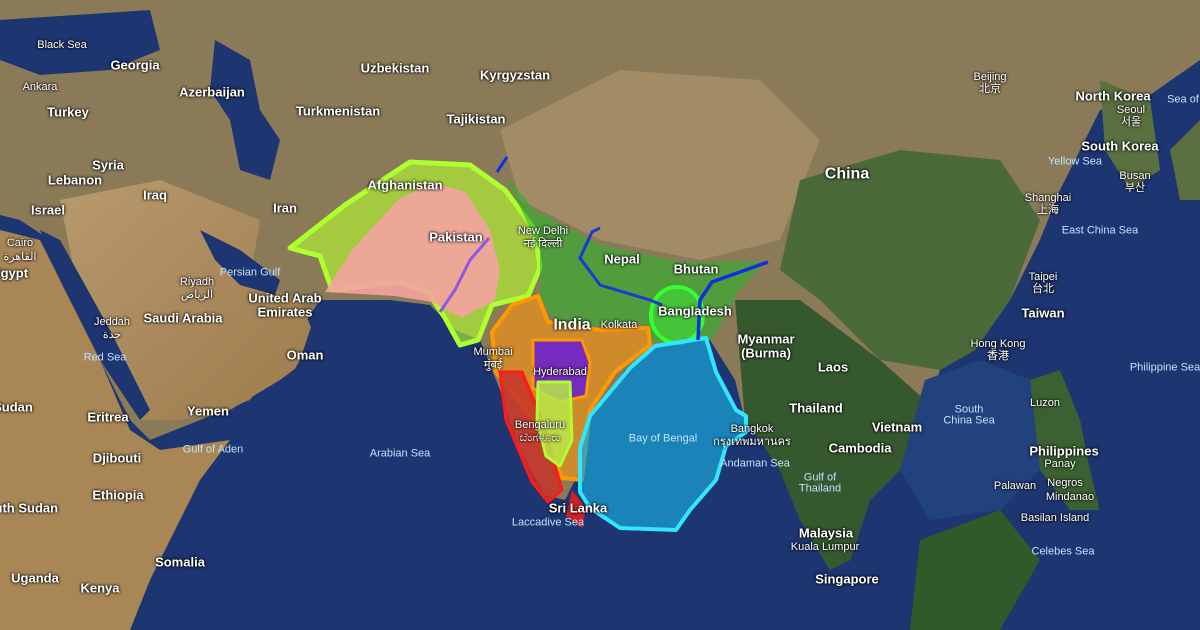 This screenshot has height=630, width=1200. Describe the element at coordinates (245, 110) in the screenshot. I see `caspian-sea` at that location.